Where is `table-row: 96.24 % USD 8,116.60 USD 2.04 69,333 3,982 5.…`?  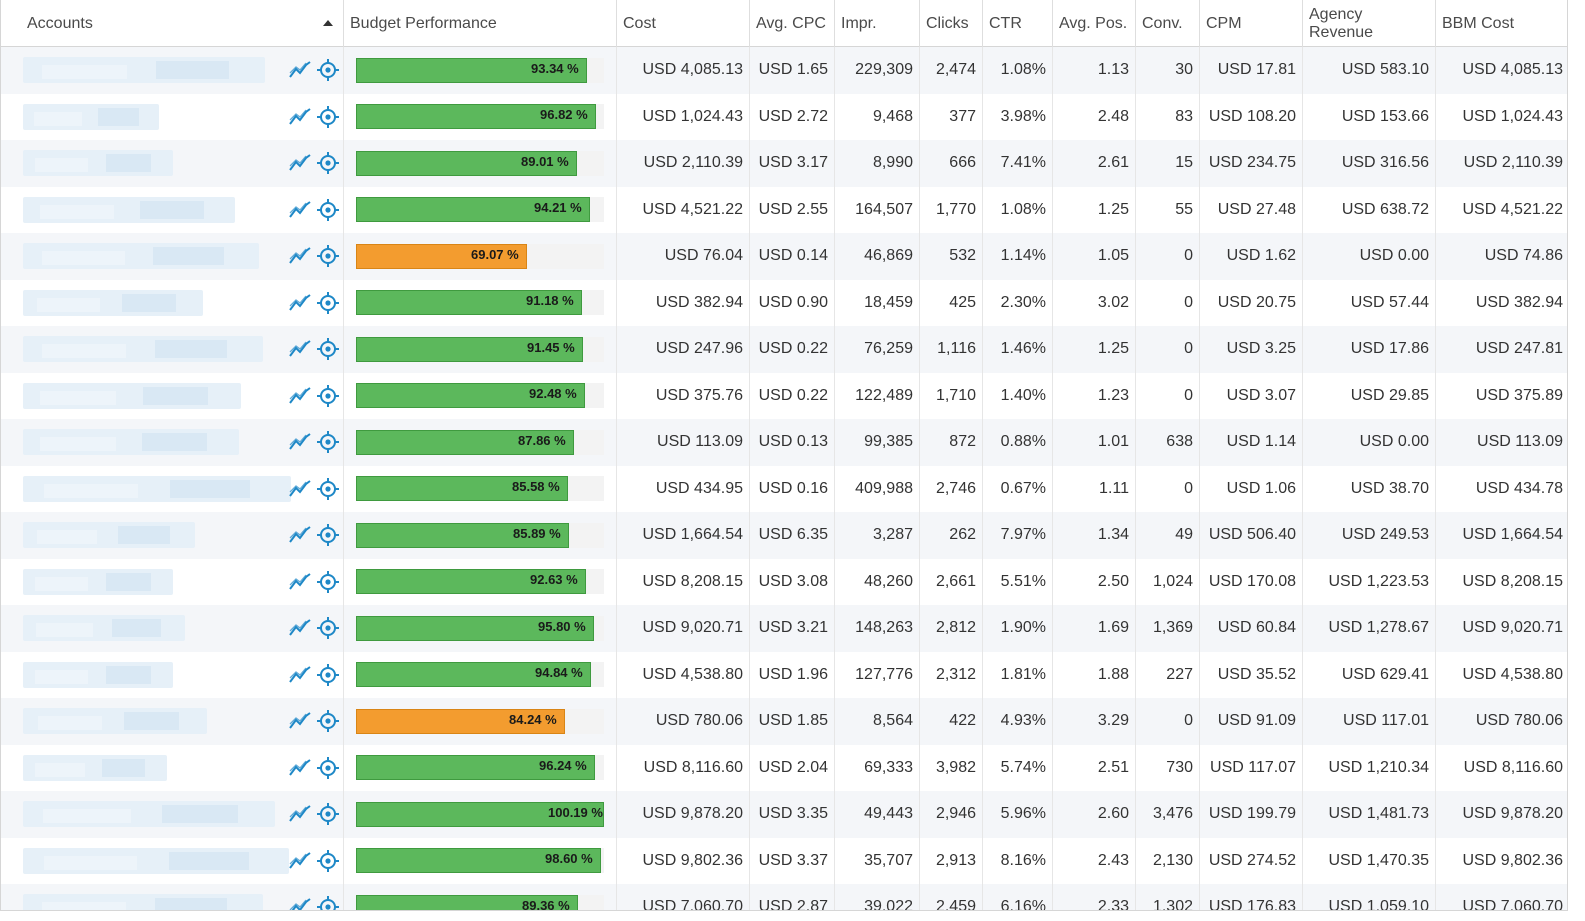 table-row: 96.24 % USD 8,116.60 USD 2.04 69,333 3,982 5.… is located at coordinates (784, 767).